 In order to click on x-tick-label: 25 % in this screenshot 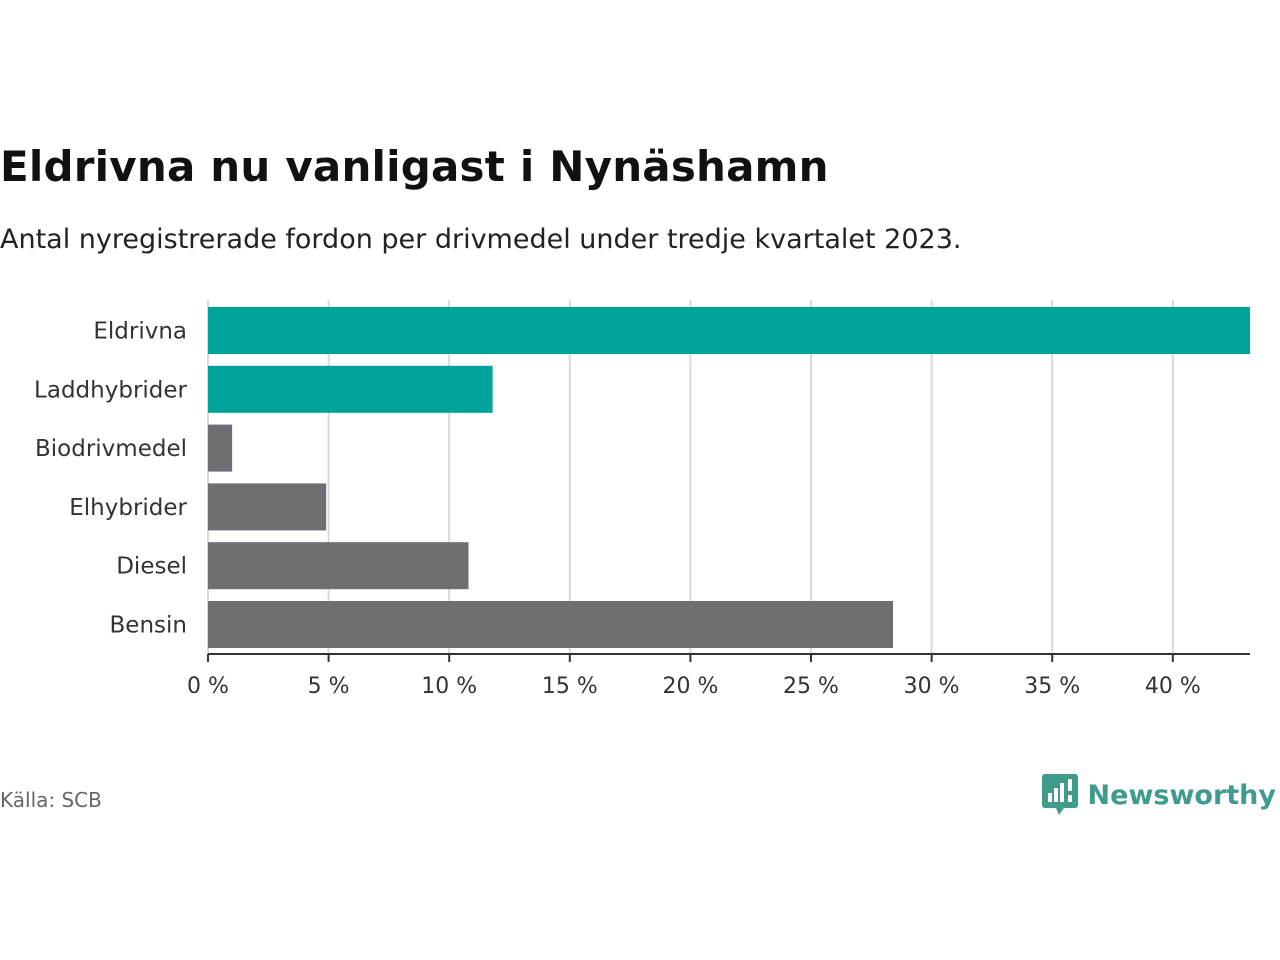, I will do `click(811, 686)`.